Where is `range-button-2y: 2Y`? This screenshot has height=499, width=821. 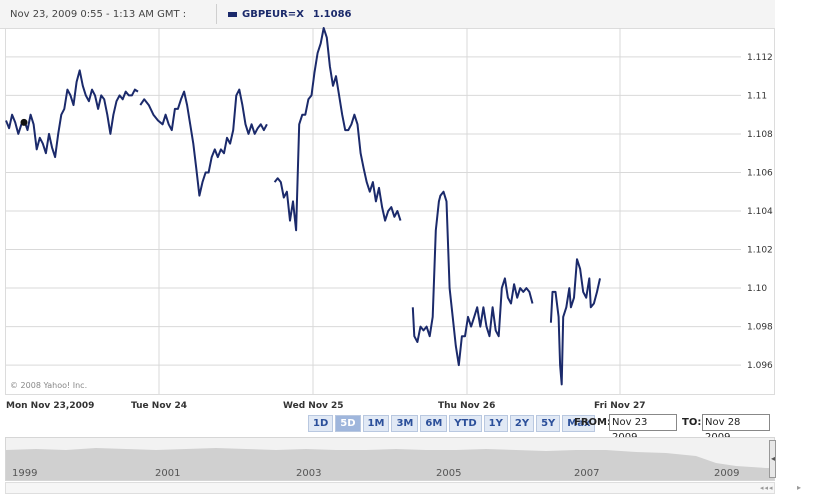
range-button-2y: 2Y is located at coordinates (522, 423).